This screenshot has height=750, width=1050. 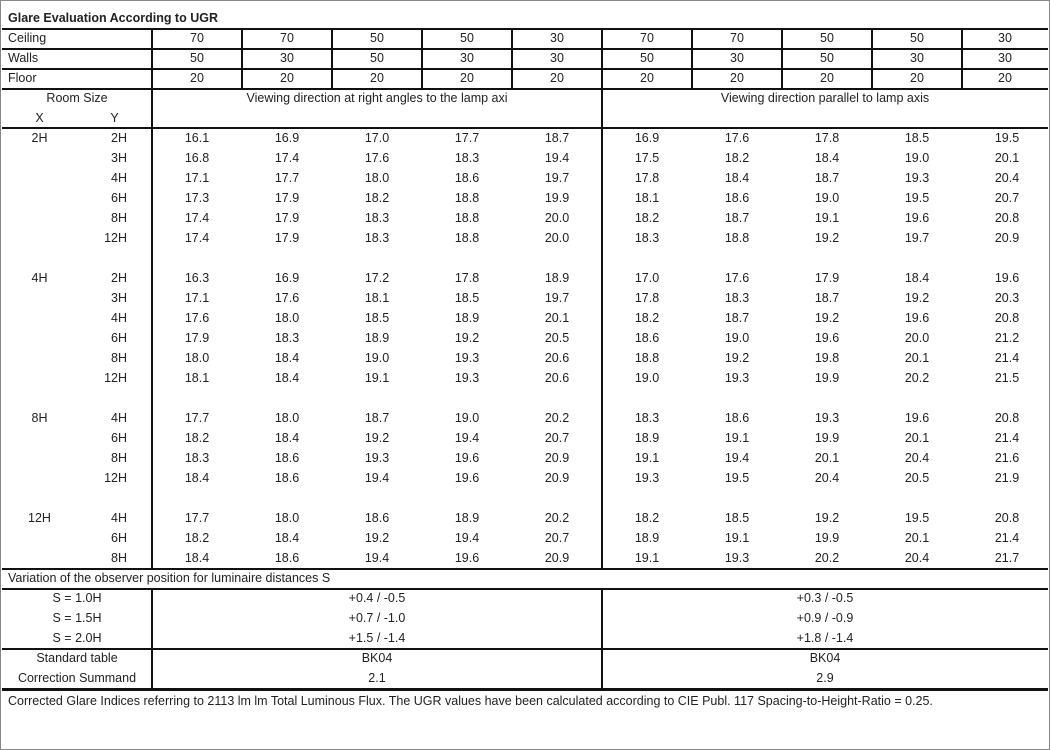 I want to click on ugr-value: 17.1, so click(x=197, y=298).